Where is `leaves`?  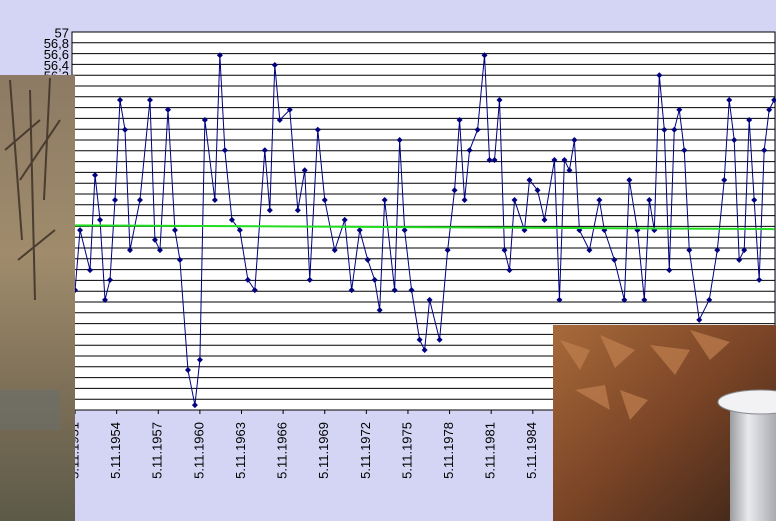
leaves is located at coordinates (645, 375).